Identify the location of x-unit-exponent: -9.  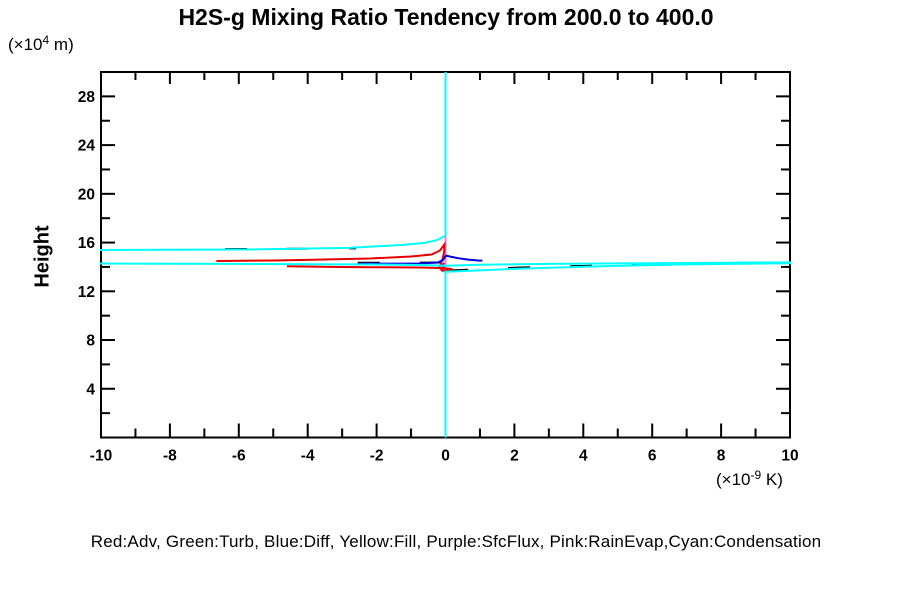
(756, 475).